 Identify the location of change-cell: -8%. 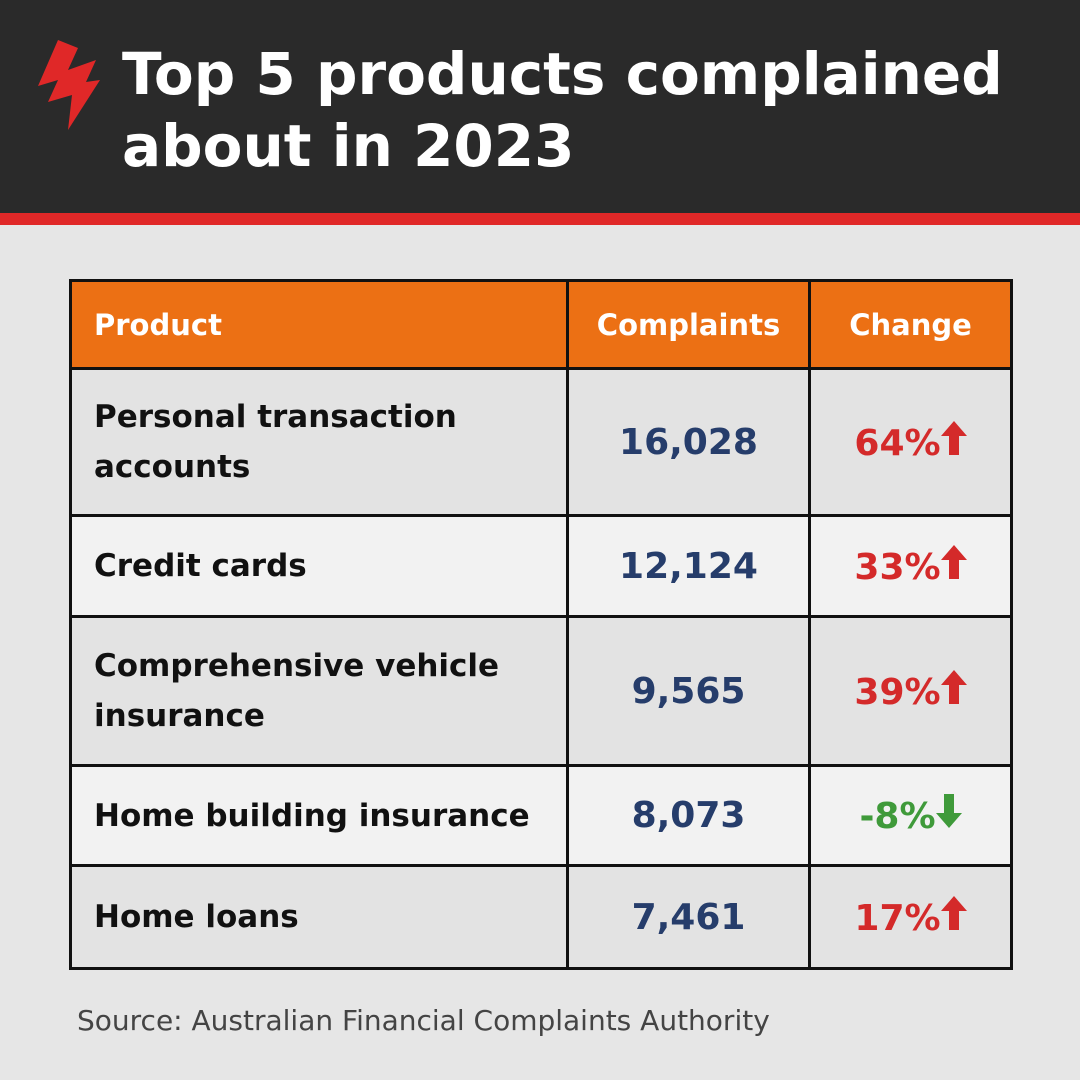
(910, 815).